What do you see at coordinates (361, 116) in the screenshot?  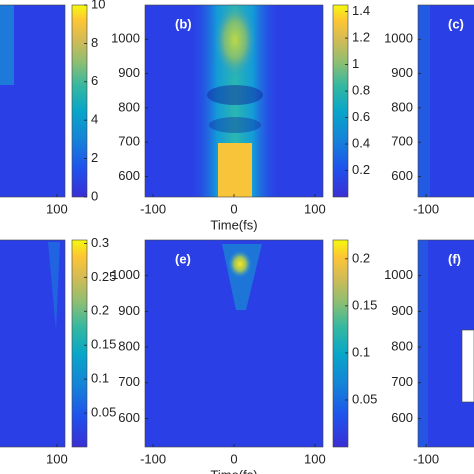 I see `colorbar-tick-label: 0.6` at bounding box center [361, 116].